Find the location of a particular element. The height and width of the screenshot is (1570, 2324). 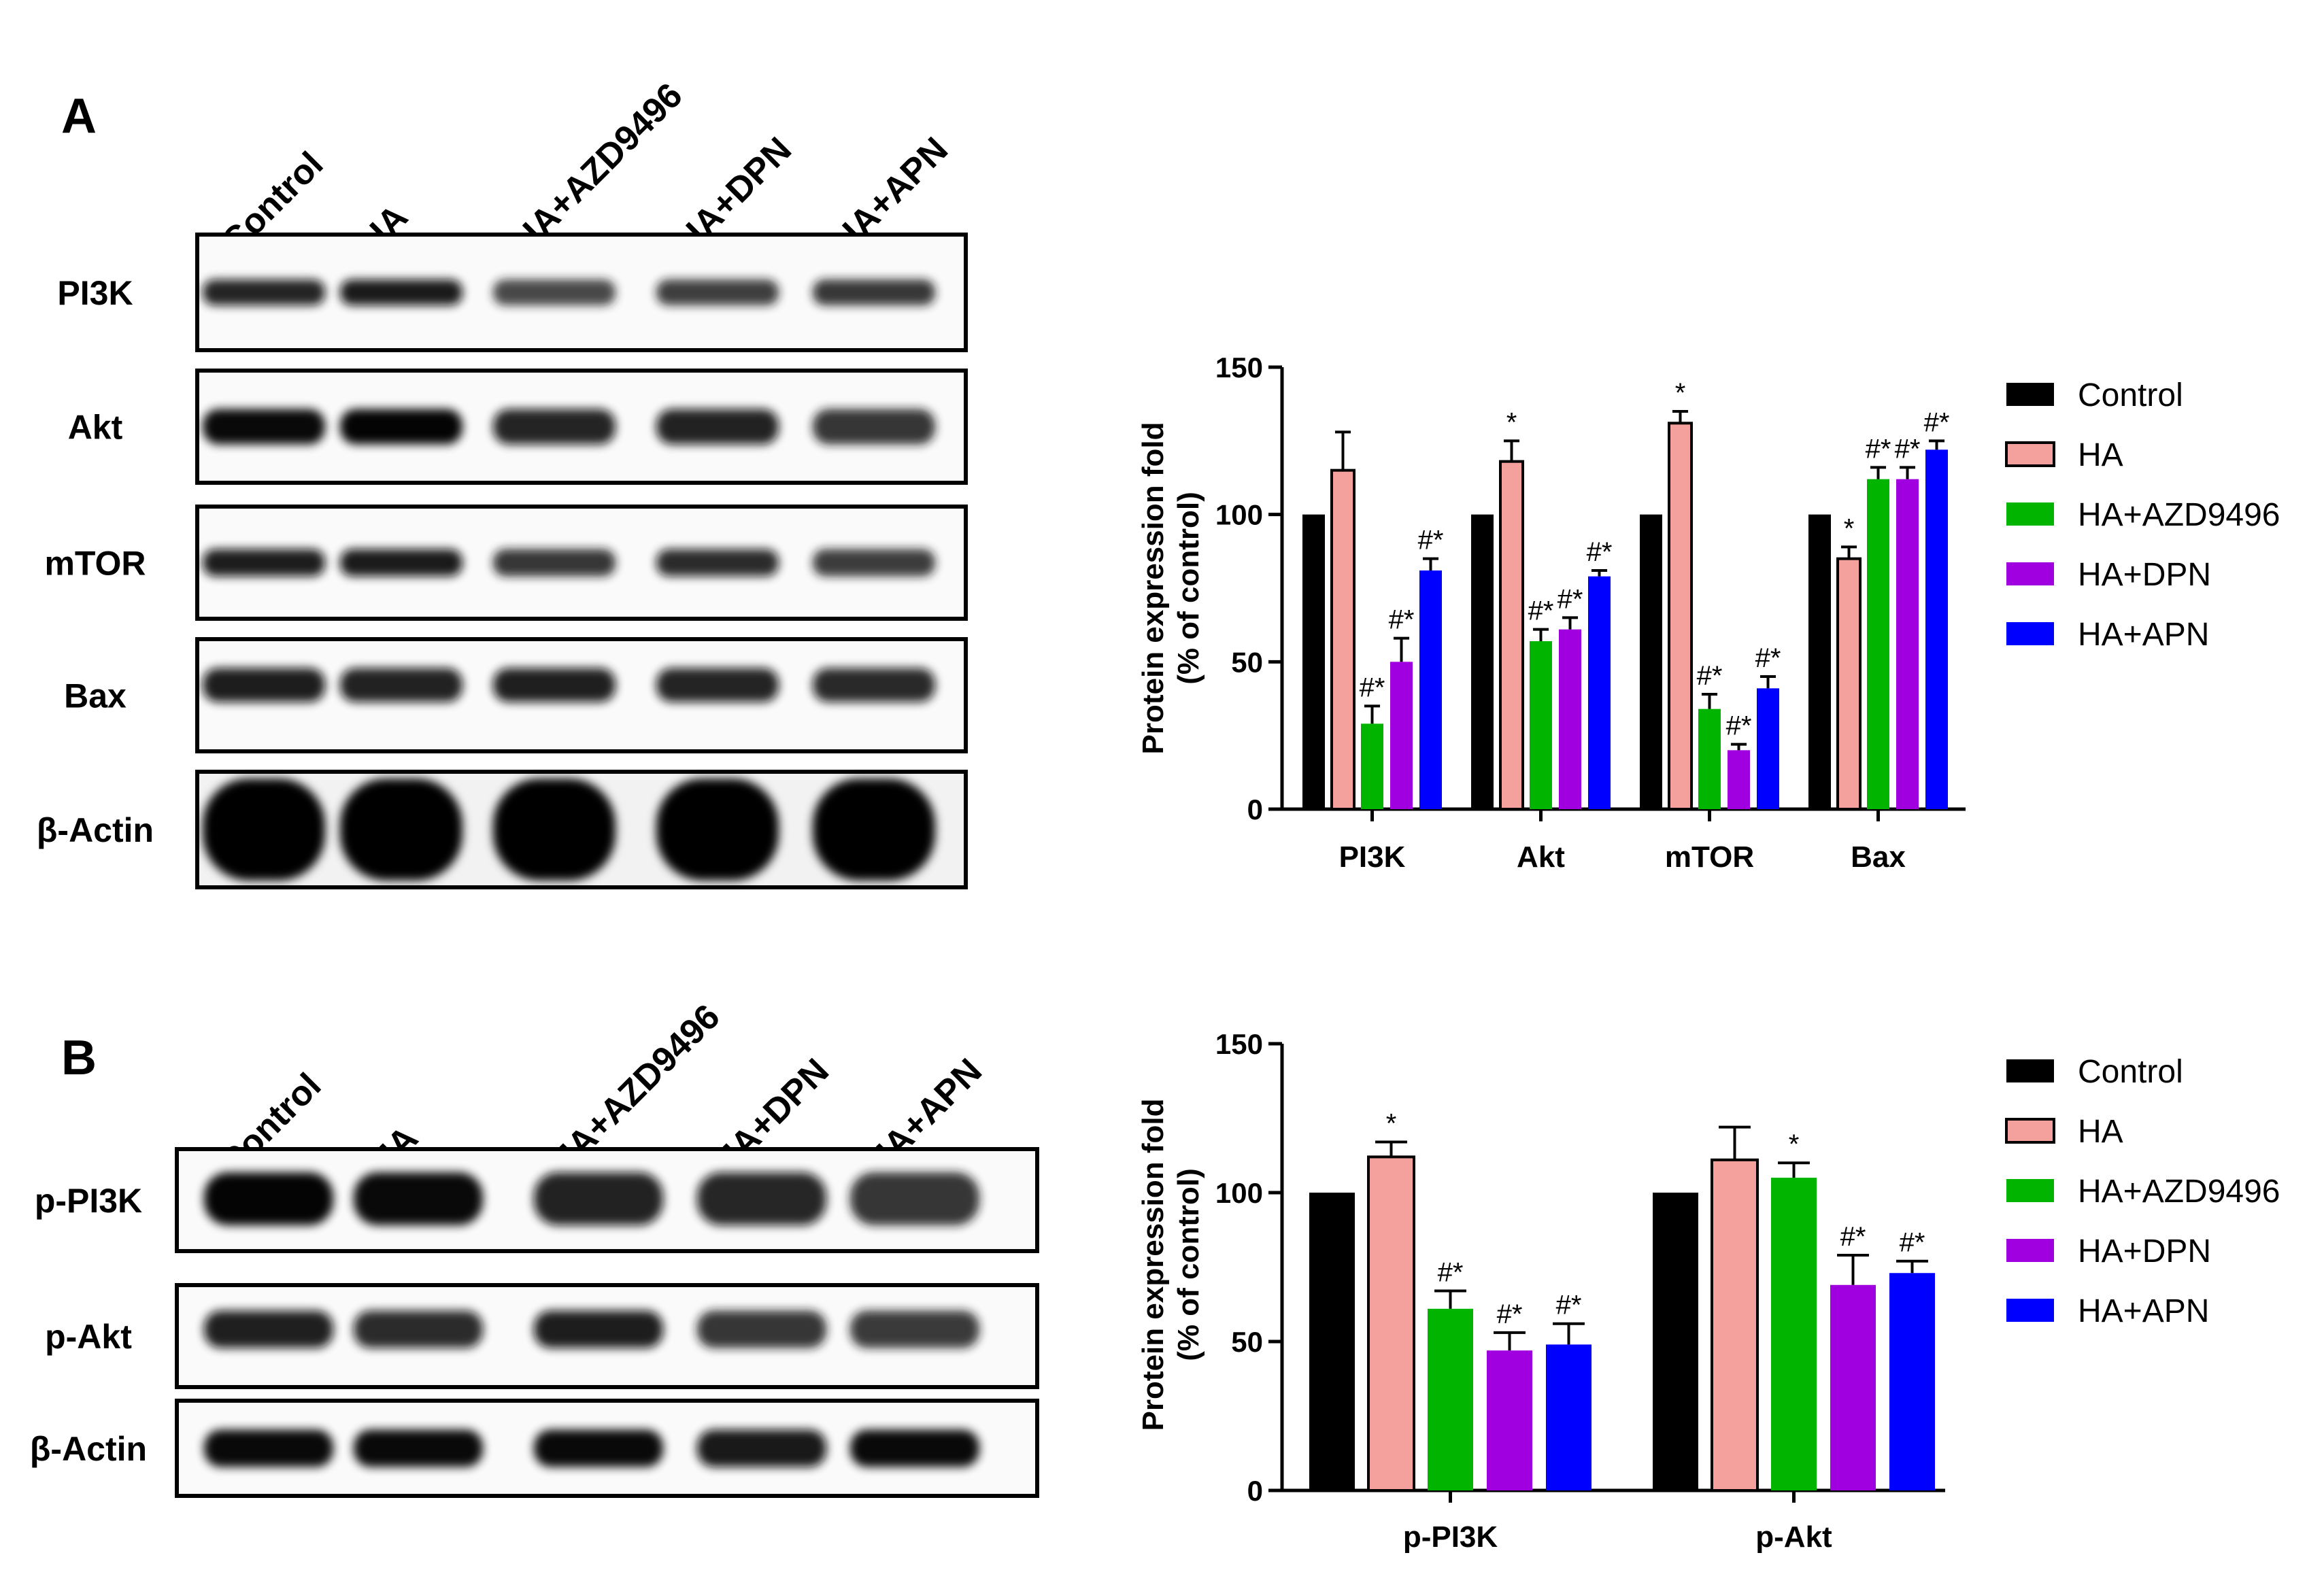

legend: Control HA HA+AZD9496 HA+DPN HA+APN is located at coordinates (2142, 515).